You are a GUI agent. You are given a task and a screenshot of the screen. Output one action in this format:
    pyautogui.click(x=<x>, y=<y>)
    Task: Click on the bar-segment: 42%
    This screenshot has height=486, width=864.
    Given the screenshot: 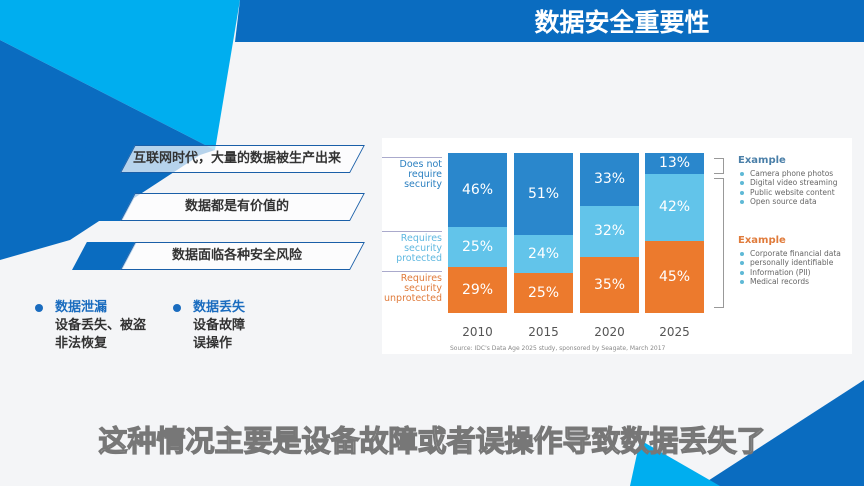 What is the action you would take?
    pyautogui.click(x=674, y=207)
    